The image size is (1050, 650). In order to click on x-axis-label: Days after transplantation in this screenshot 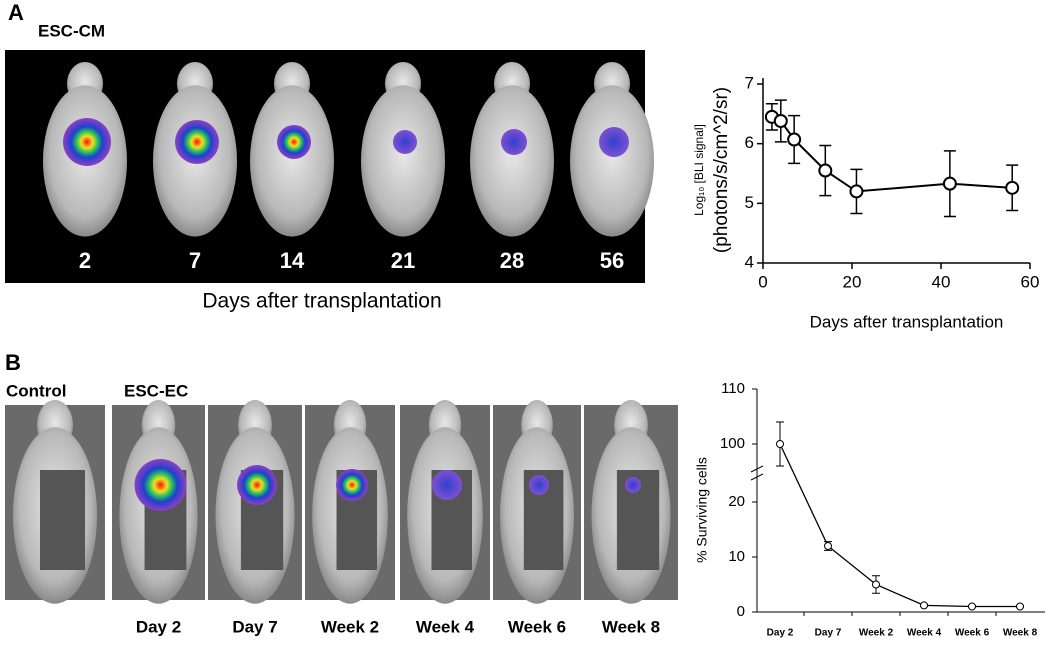, I will do `click(907, 321)`.